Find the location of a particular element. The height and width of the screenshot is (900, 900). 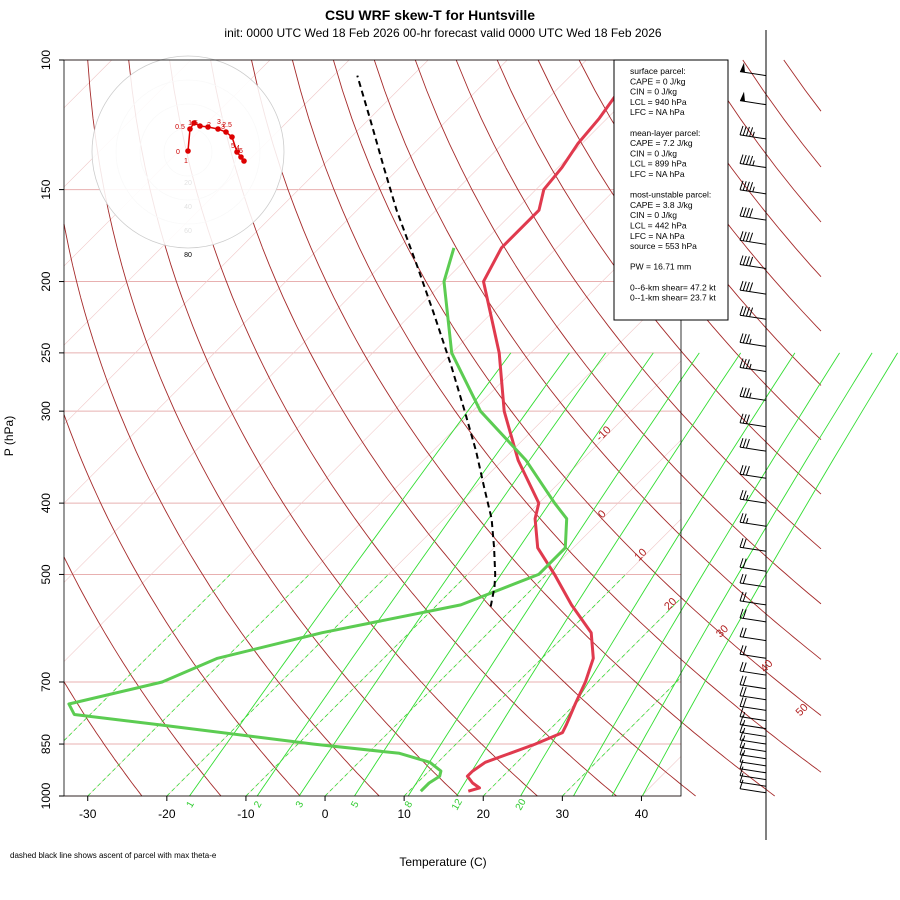

barb-pennant is located at coordinates (742, 96).